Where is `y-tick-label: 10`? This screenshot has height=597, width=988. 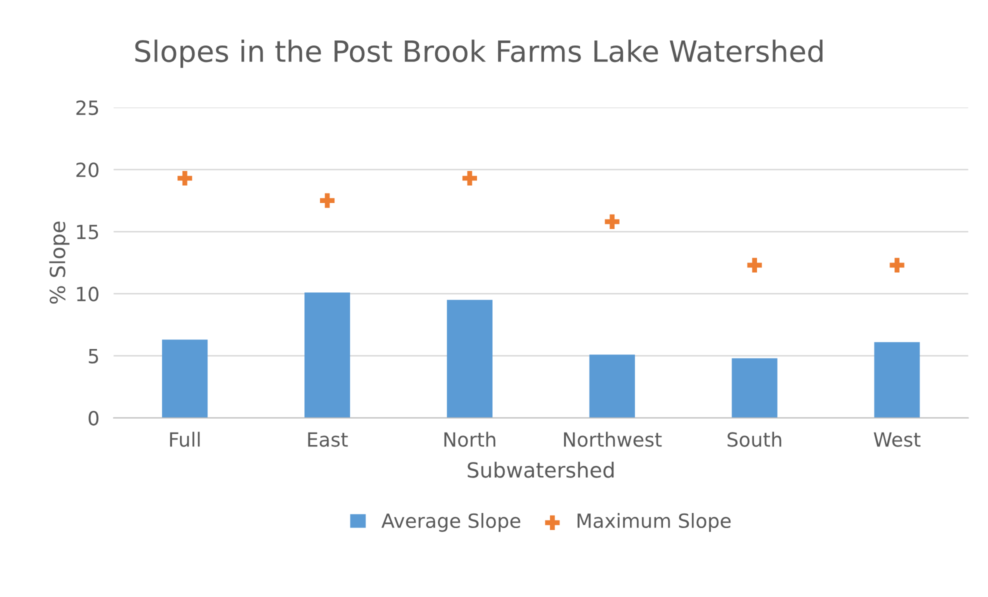
y-tick-label: 10 is located at coordinates (87, 294).